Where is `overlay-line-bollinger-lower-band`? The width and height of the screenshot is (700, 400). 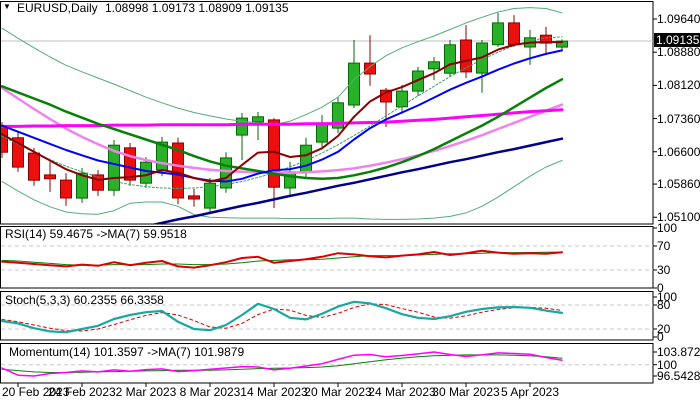
overlay-line-bollinger-lower-band is located at coordinates (282, 190).